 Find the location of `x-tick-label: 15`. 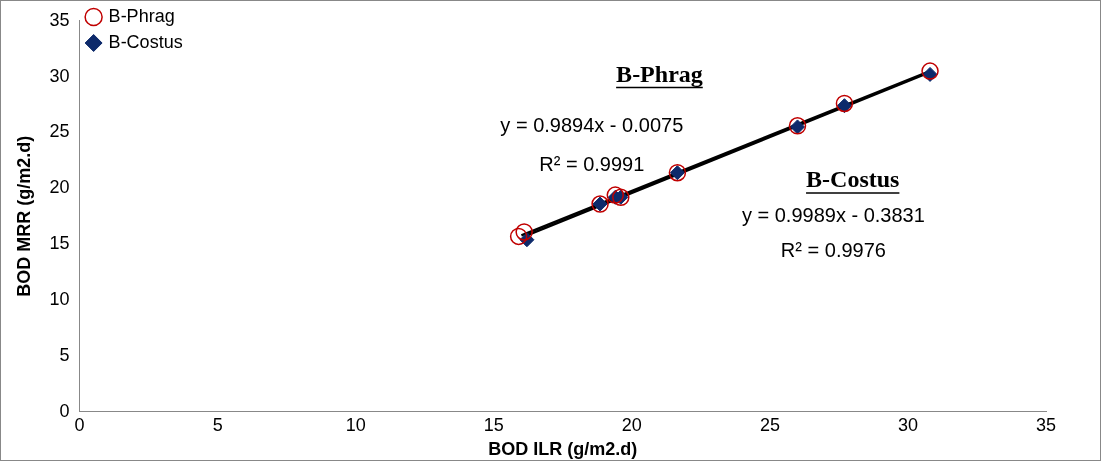

x-tick-label: 15 is located at coordinates (493, 424).